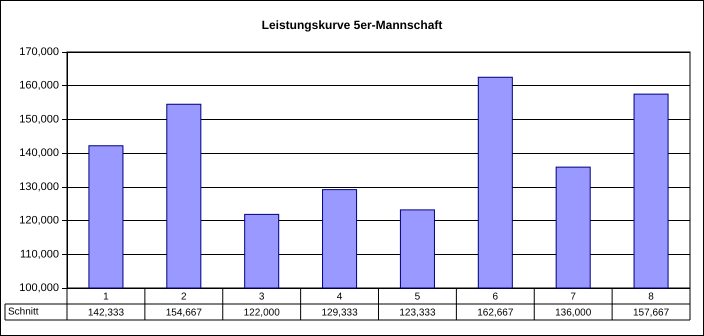  What do you see at coordinates (651, 313) in the screenshot?
I see `data-label: 157,667` at bounding box center [651, 313].